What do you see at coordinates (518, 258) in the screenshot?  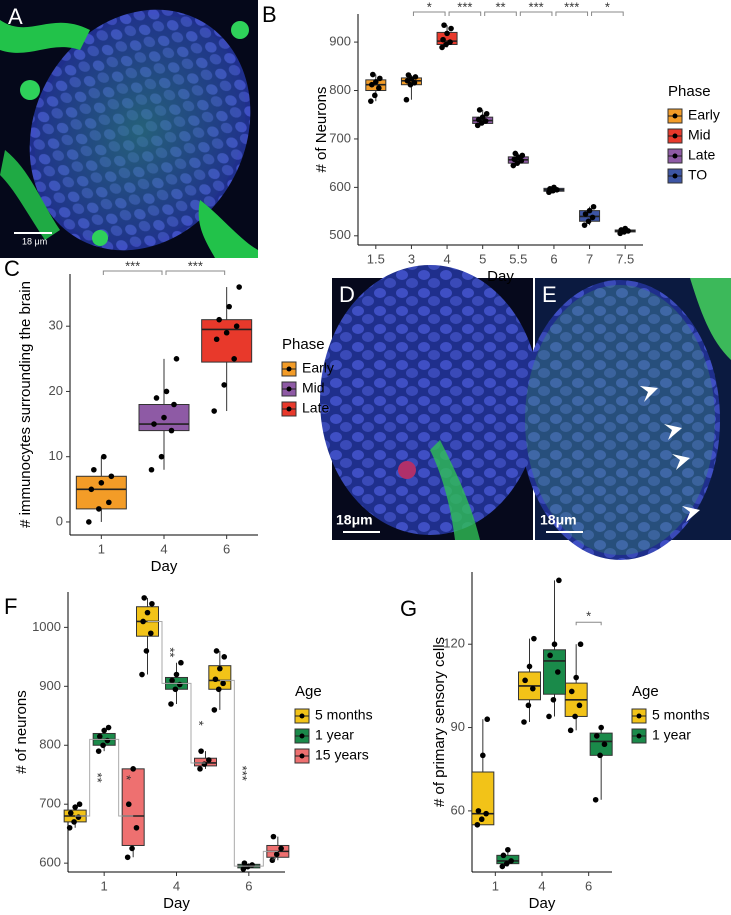 I see `x-tick-label: 5.5` at bounding box center [518, 258].